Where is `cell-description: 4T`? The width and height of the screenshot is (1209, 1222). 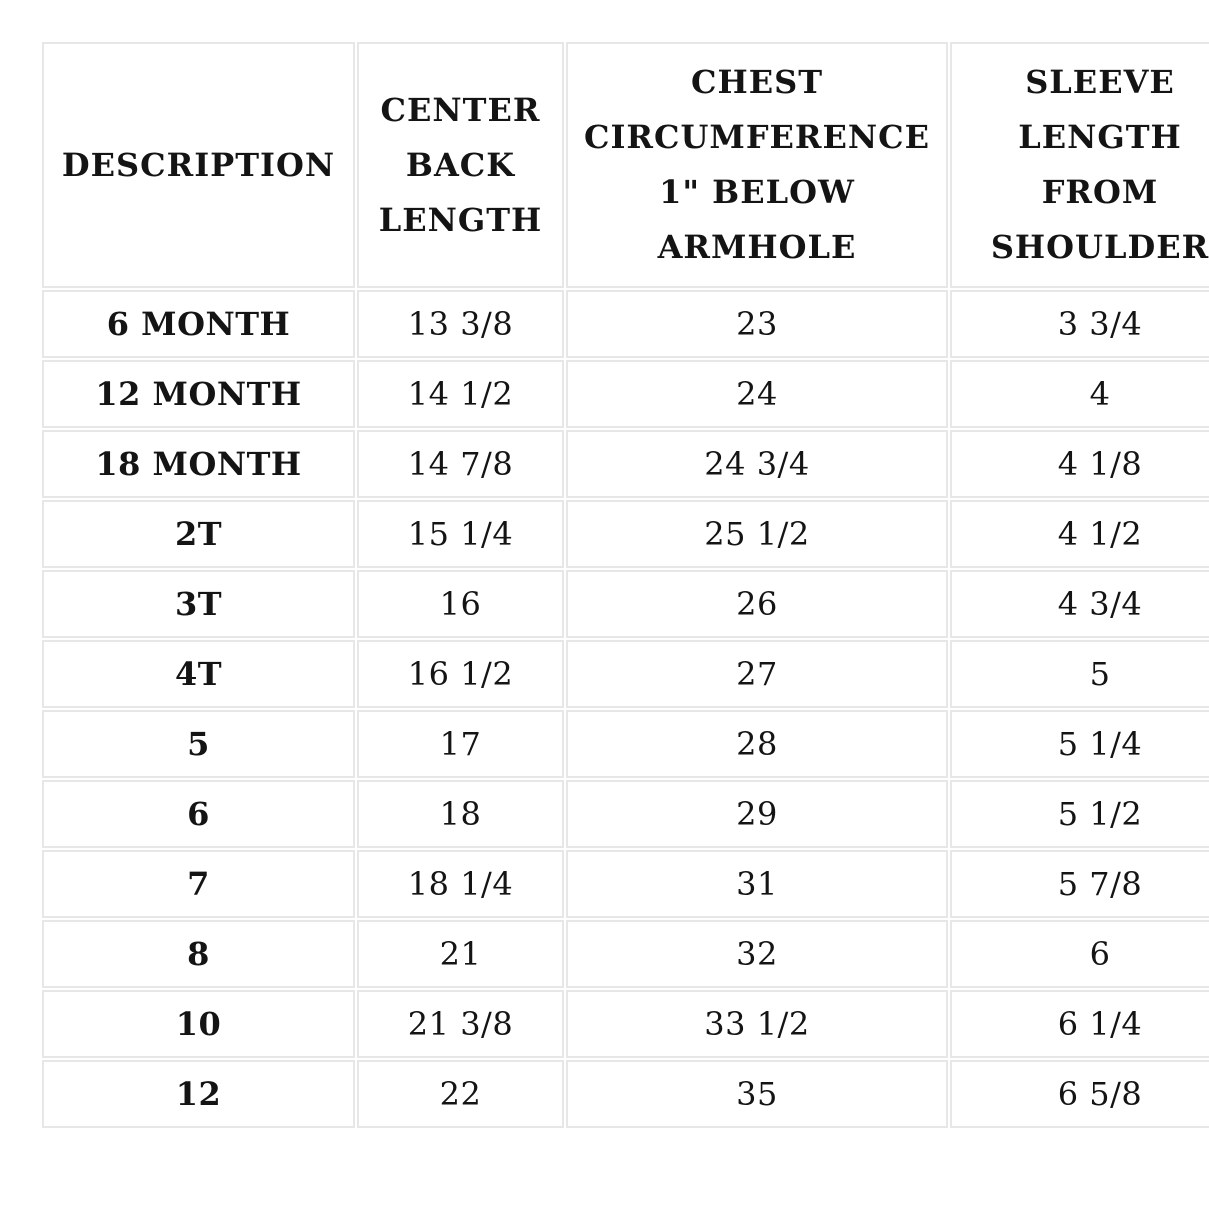
cell-description: 4T is located at coordinates (198, 674).